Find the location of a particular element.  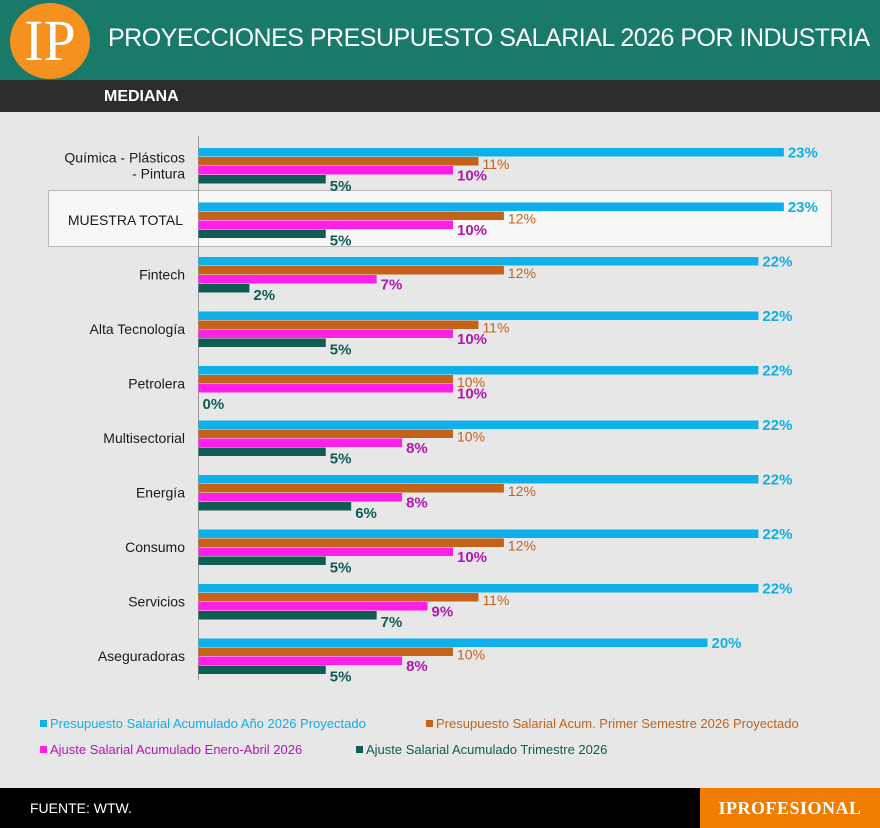

data-label: 0% is located at coordinates (214, 404).